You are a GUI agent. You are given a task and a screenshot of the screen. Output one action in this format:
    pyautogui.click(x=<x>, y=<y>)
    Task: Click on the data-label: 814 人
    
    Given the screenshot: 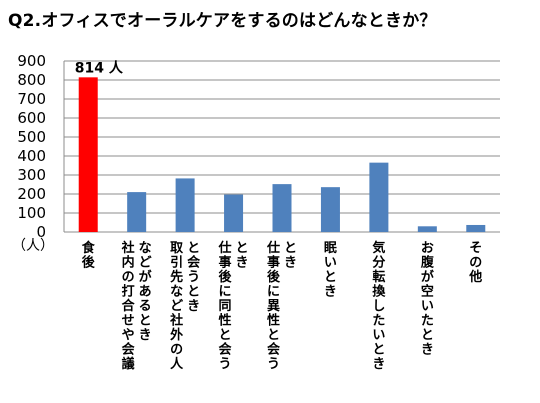 What is the action you would take?
    pyautogui.click(x=99, y=67)
    